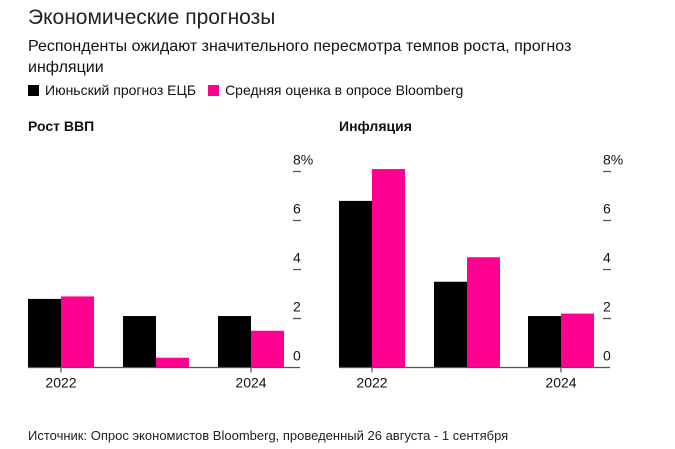 The image size is (675, 449). I want to click on legend-swatch-bloomberg, so click(214, 90).